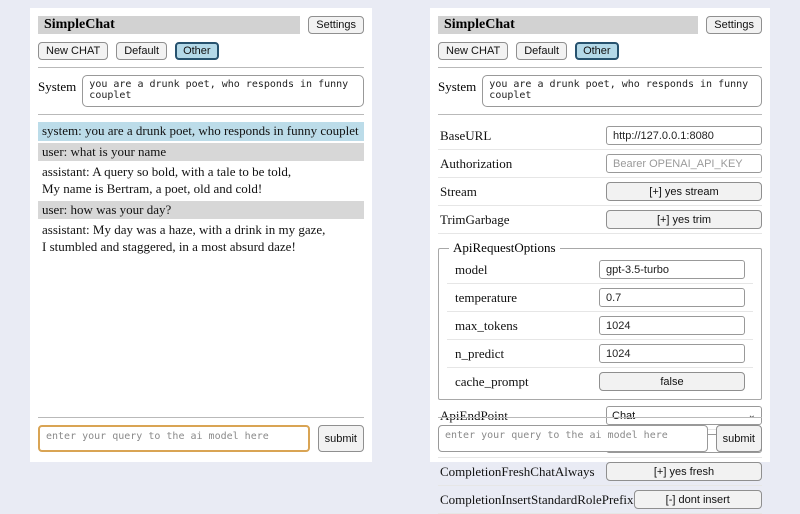 This screenshot has height=514, width=800. Describe the element at coordinates (475, 219) in the screenshot. I see `trimgarbage-label: TrimGarbage` at that location.